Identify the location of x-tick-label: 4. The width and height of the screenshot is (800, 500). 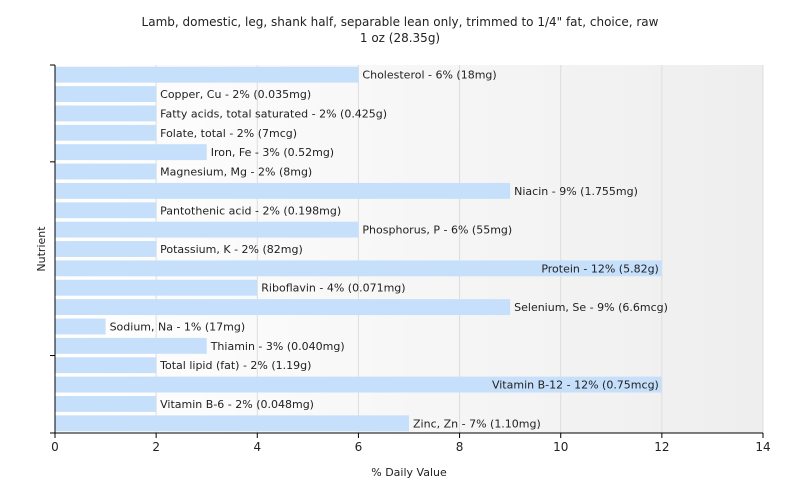
(257, 447).